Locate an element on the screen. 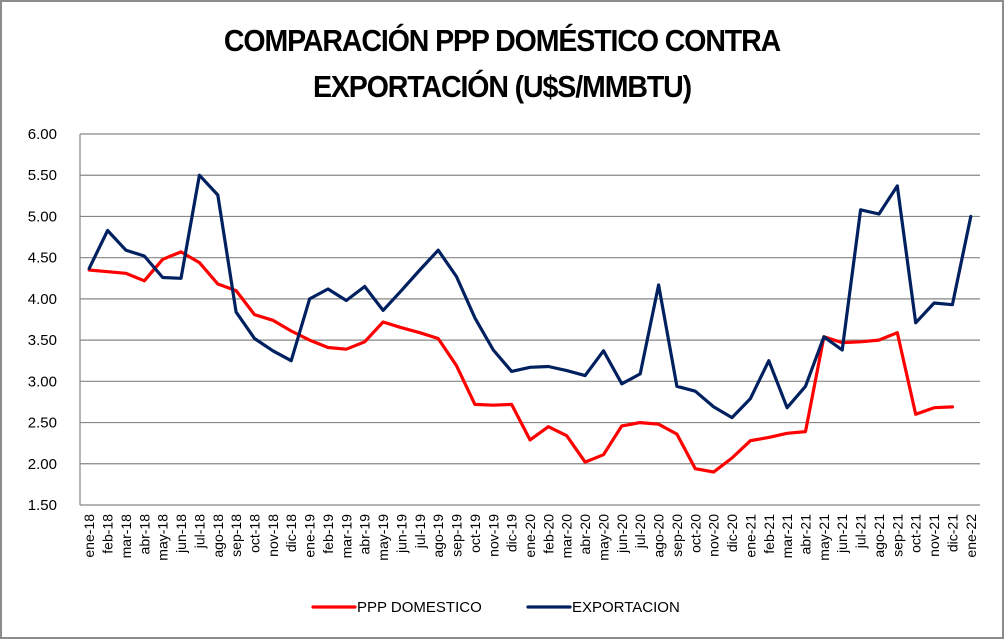 This screenshot has height=639, width=1004. x-tick-label: jul-21 is located at coordinates (861, 531).